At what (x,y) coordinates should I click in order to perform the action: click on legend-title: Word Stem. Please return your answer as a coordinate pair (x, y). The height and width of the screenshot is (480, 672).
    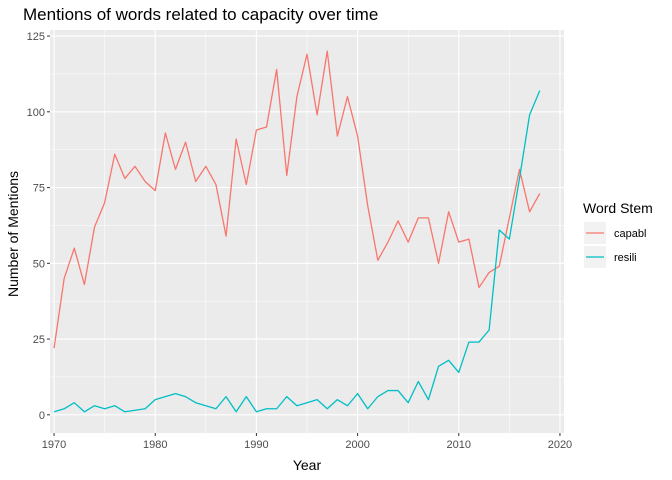
    Looking at the image, I should click on (618, 208).